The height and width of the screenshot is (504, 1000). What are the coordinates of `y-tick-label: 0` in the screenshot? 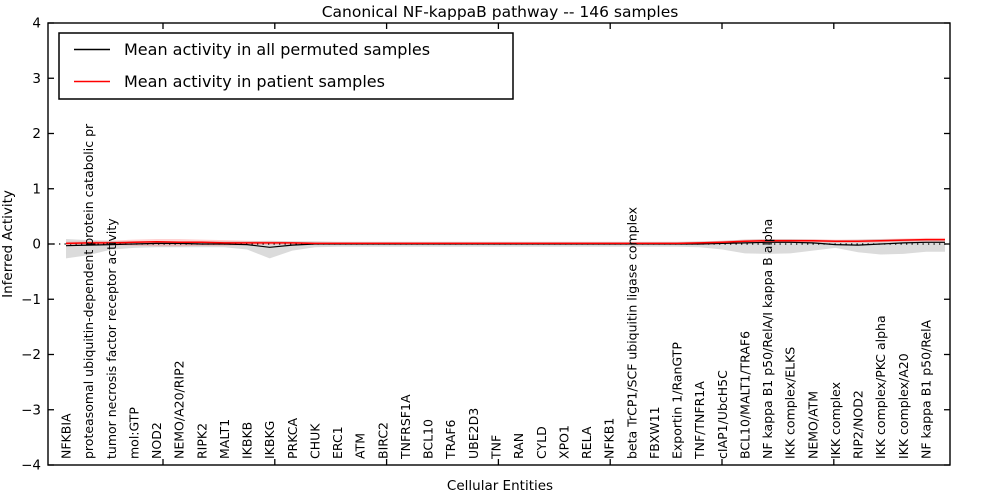 It's located at (36, 245).